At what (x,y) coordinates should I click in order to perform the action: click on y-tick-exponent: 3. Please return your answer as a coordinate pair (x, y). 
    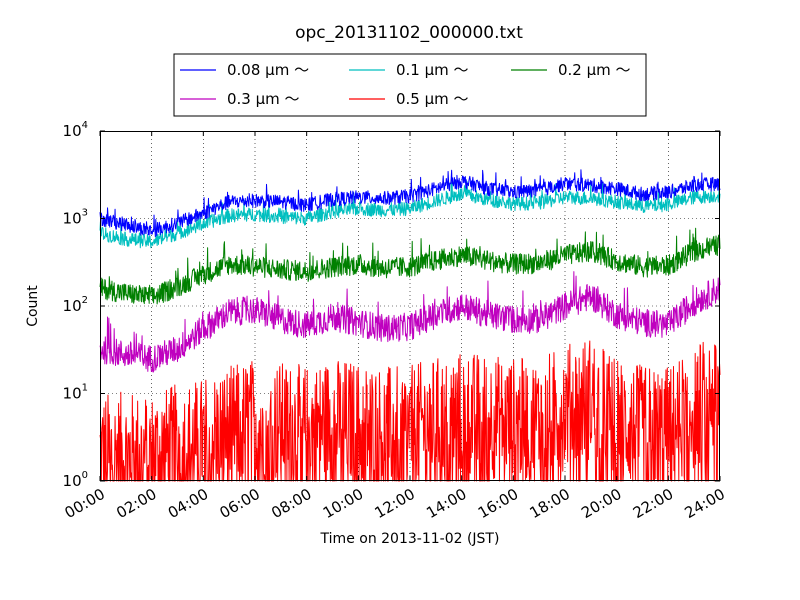
    Looking at the image, I should click on (85, 213).